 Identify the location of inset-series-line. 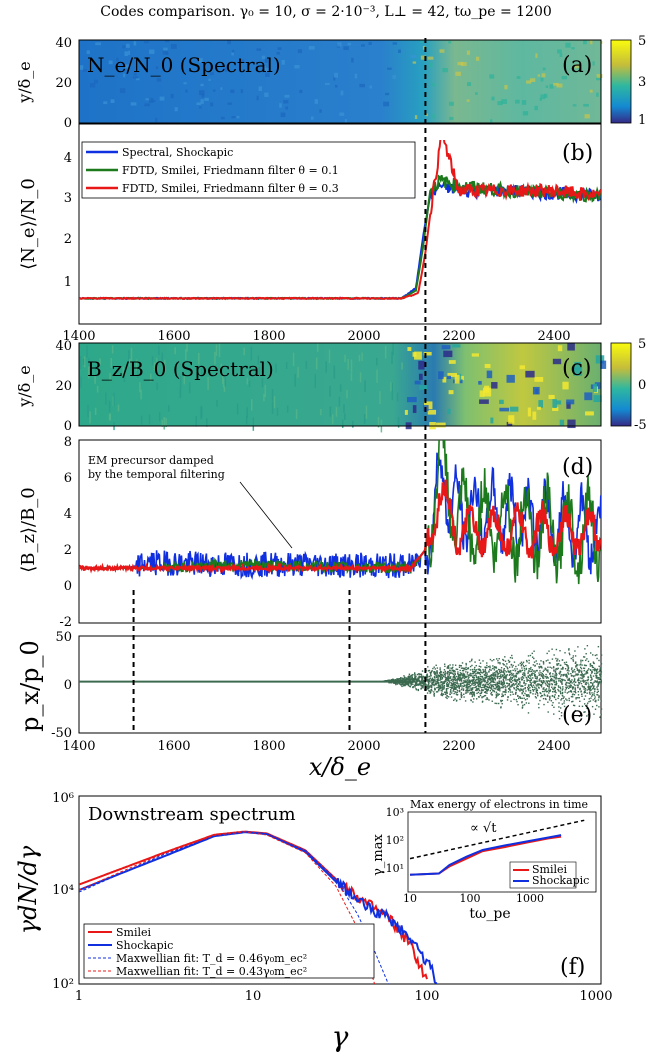
(485, 855).